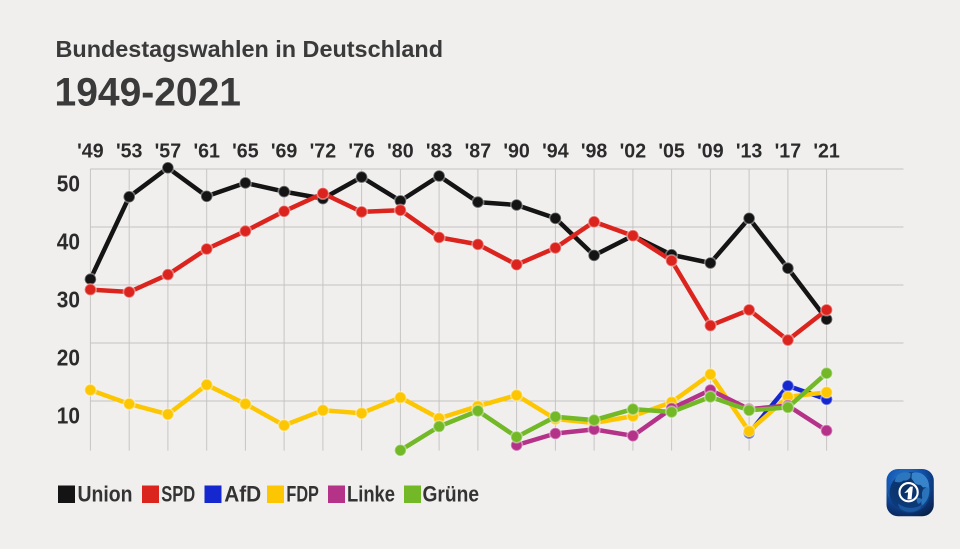  I want to click on svg-text: '72, so click(323, 152).